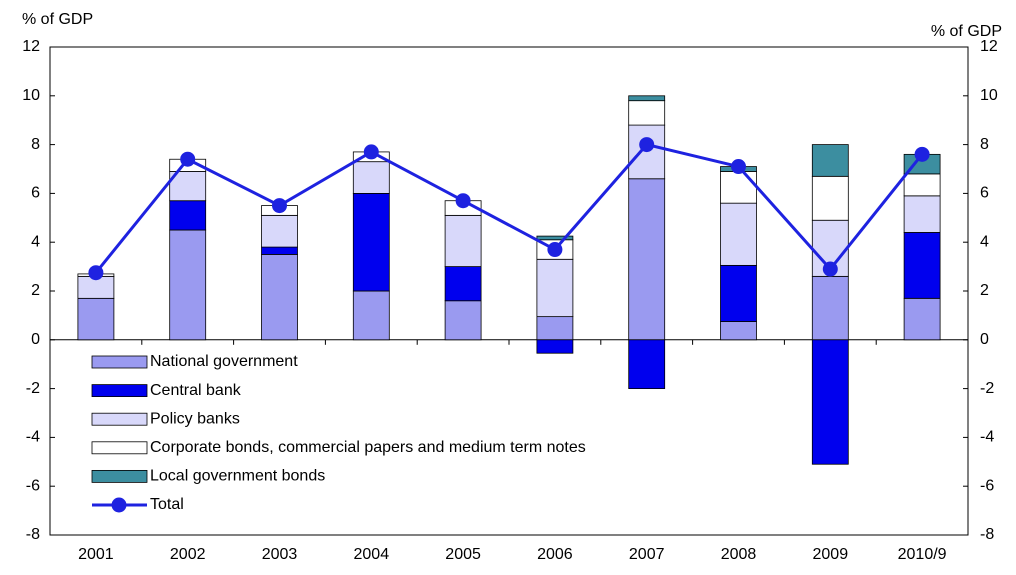 Image resolution: width=1016 pixels, height=575 pixels. I want to click on y-tick-label: 8, so click(35, 144).